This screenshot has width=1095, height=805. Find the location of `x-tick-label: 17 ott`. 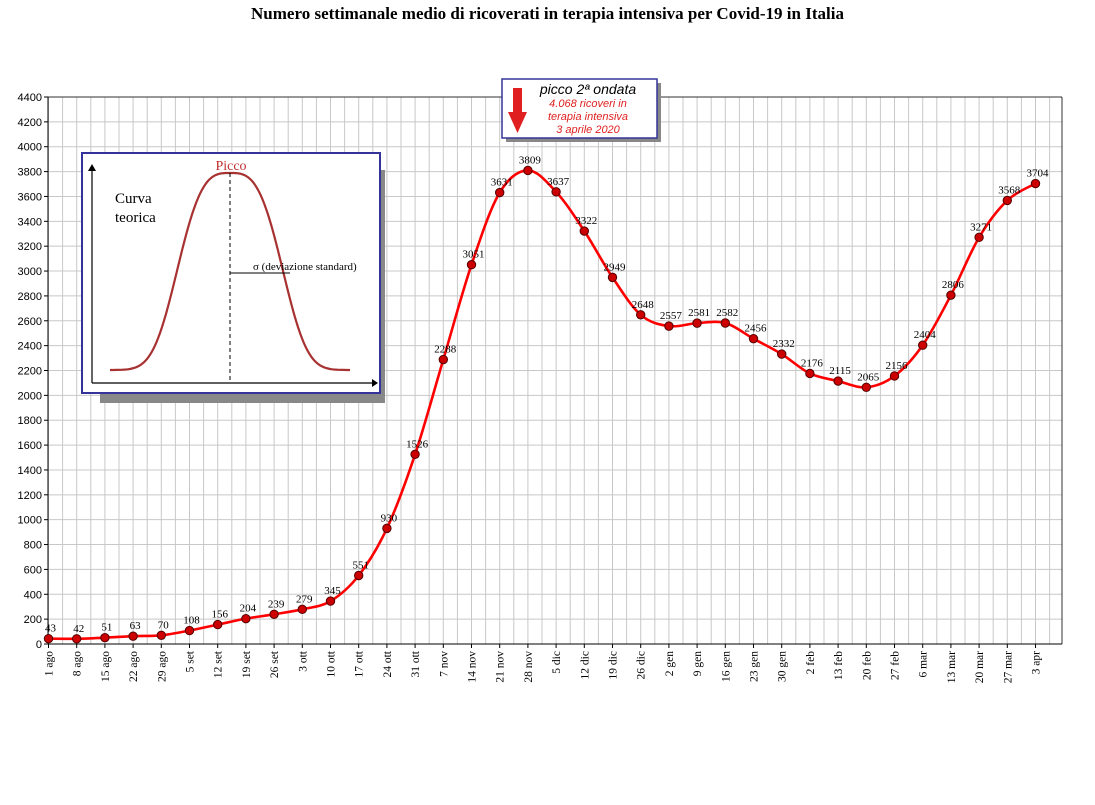

x-tick-label: 17 ott is located at coordinates (360, 663).